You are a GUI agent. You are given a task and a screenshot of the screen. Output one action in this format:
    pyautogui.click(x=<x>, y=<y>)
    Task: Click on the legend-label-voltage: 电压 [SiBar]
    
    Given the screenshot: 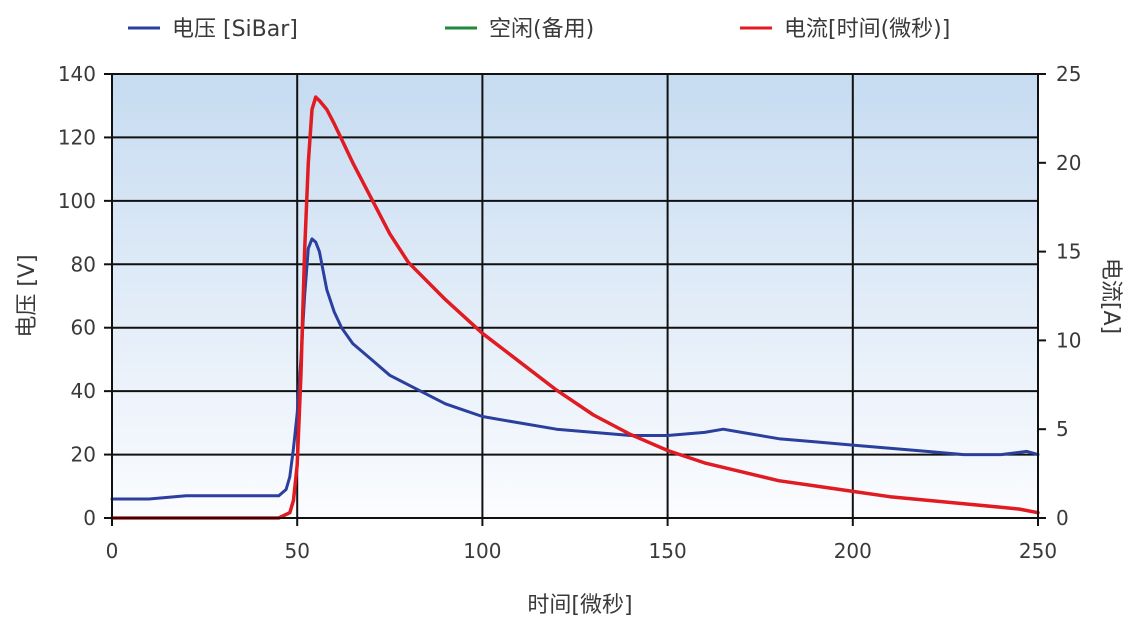 What is the action you would take?
    pyautogui.click(x=235, y=29)
    